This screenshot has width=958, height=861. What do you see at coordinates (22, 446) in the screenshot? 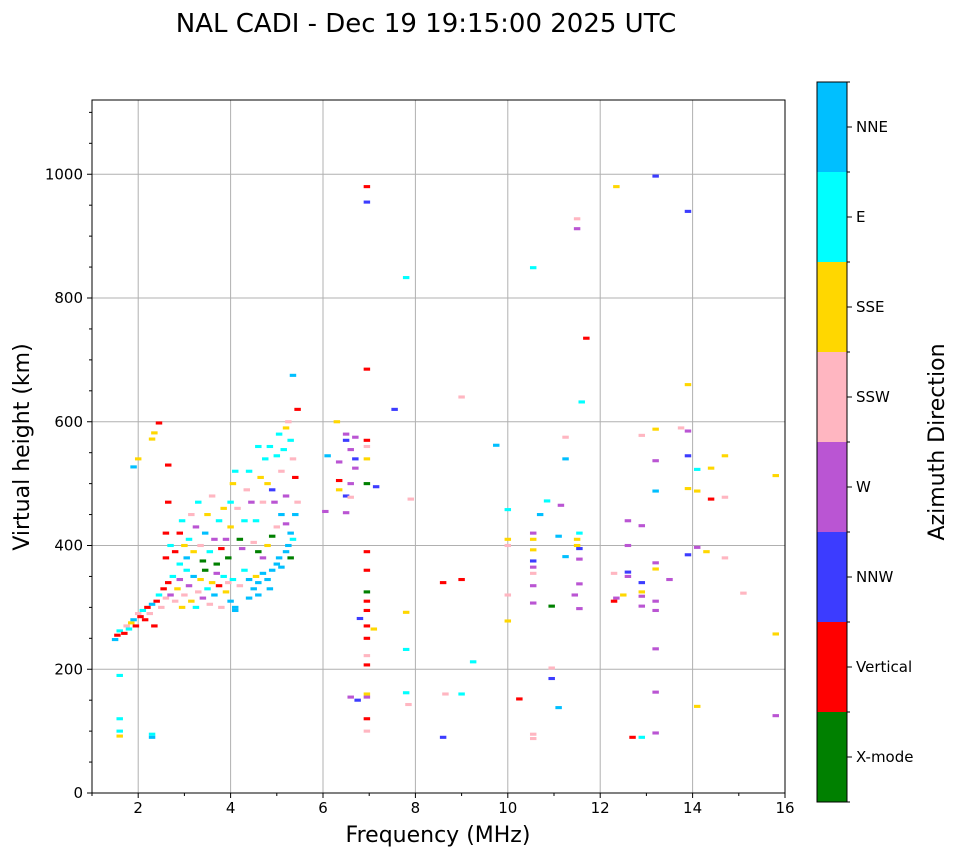
I see `y-axis-label: Virtual height (km)` at bounding box center [22, 446].